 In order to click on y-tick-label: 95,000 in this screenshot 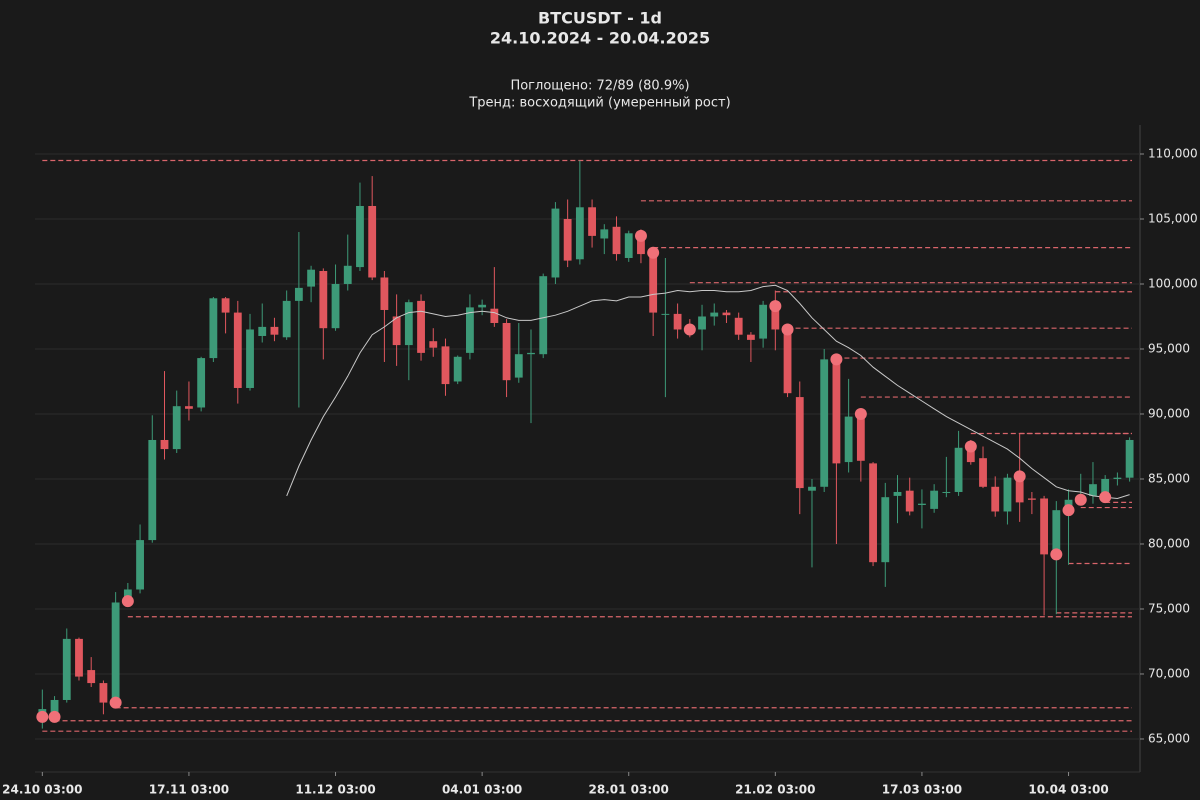, I will do `click(1169, 348)`.